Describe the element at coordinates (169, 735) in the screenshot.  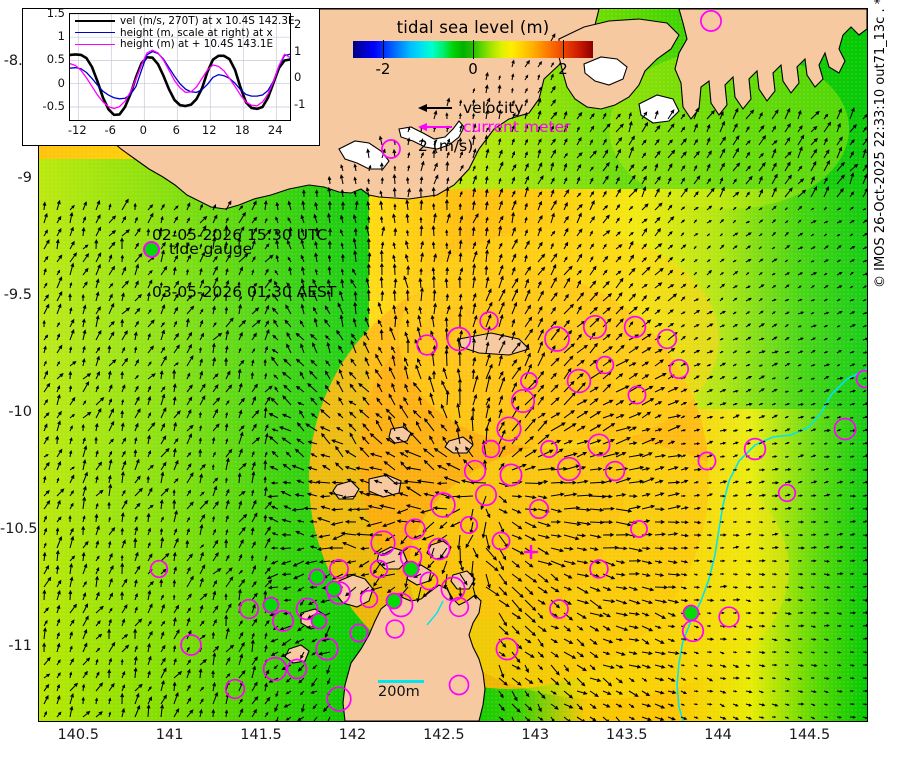
I see `x-tick-label: 141` at that location.